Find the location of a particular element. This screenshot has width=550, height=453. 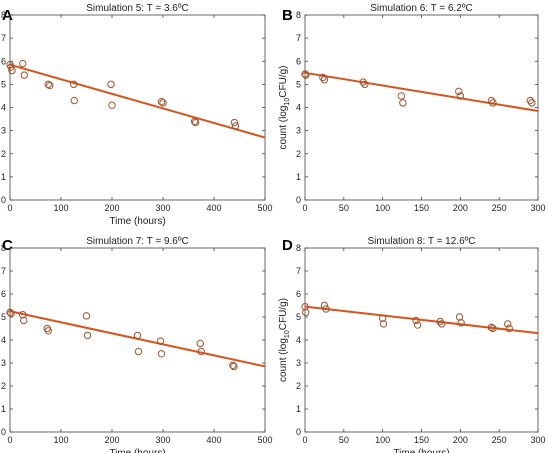

panel-letter: D is located at coordinates (287, 245).